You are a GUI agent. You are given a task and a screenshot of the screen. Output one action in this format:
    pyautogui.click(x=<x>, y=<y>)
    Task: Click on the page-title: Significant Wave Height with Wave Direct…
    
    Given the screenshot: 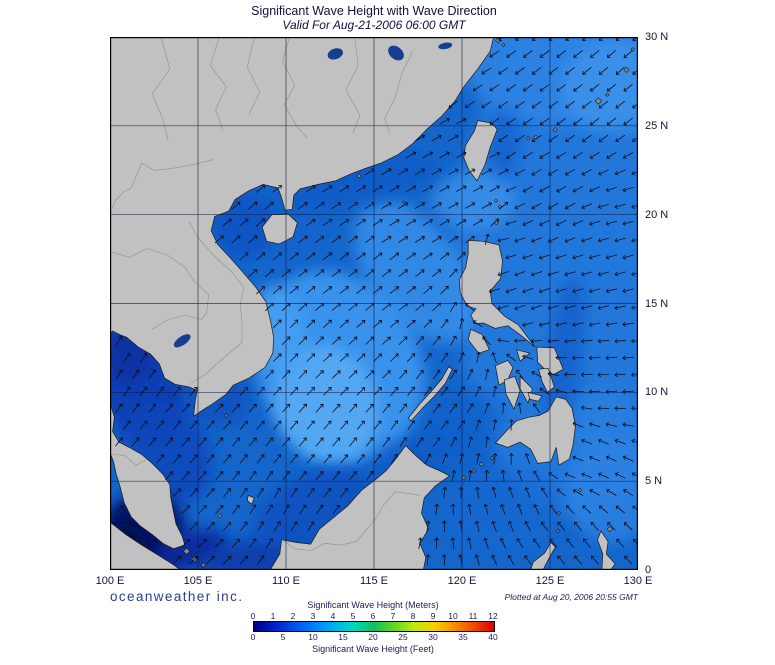 What is the action you would take?
    pyautogui.click(x=374, y=11)
    